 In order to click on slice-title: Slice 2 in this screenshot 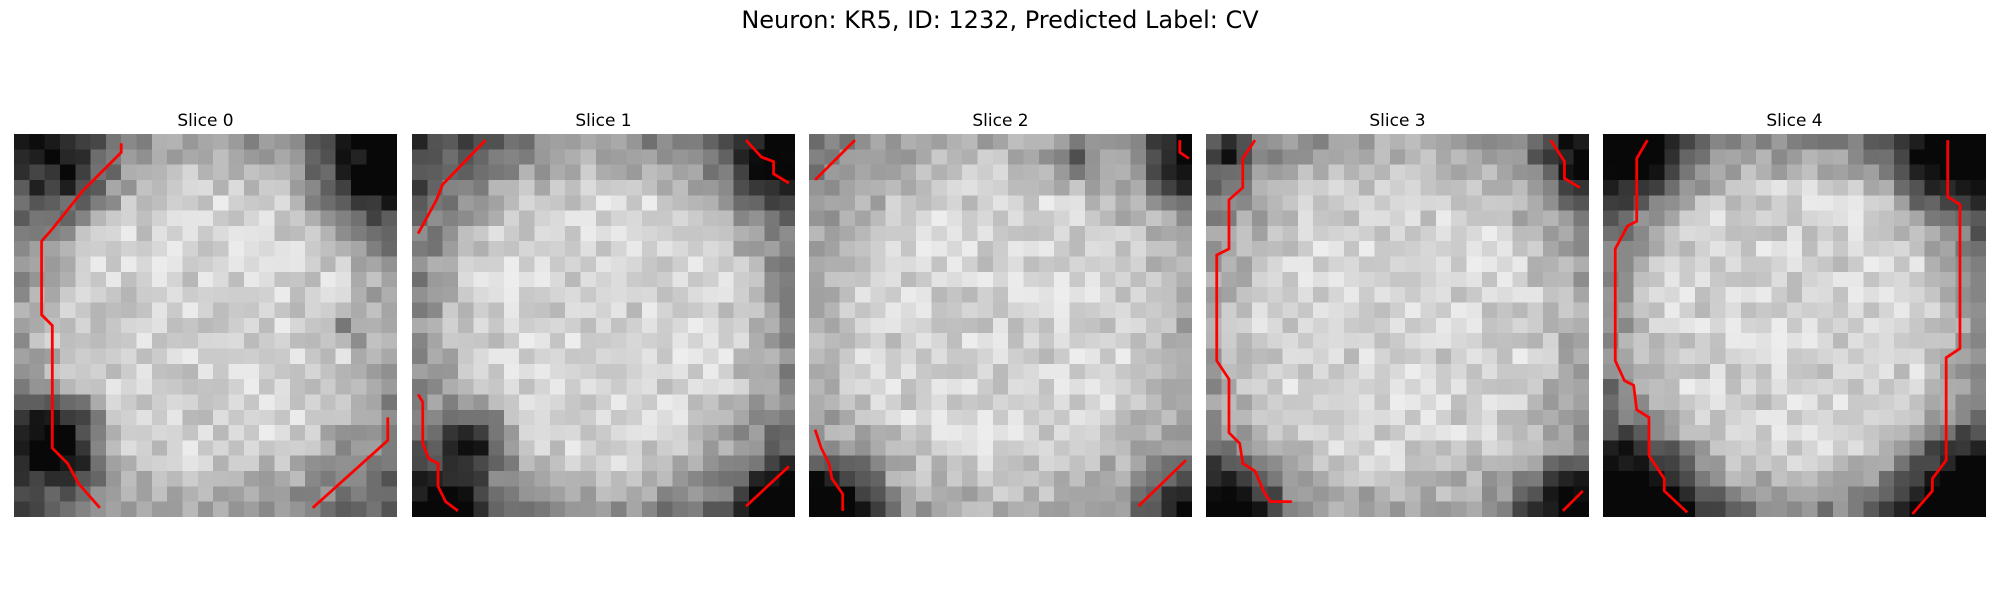, I will do `click(1000, 121)`.